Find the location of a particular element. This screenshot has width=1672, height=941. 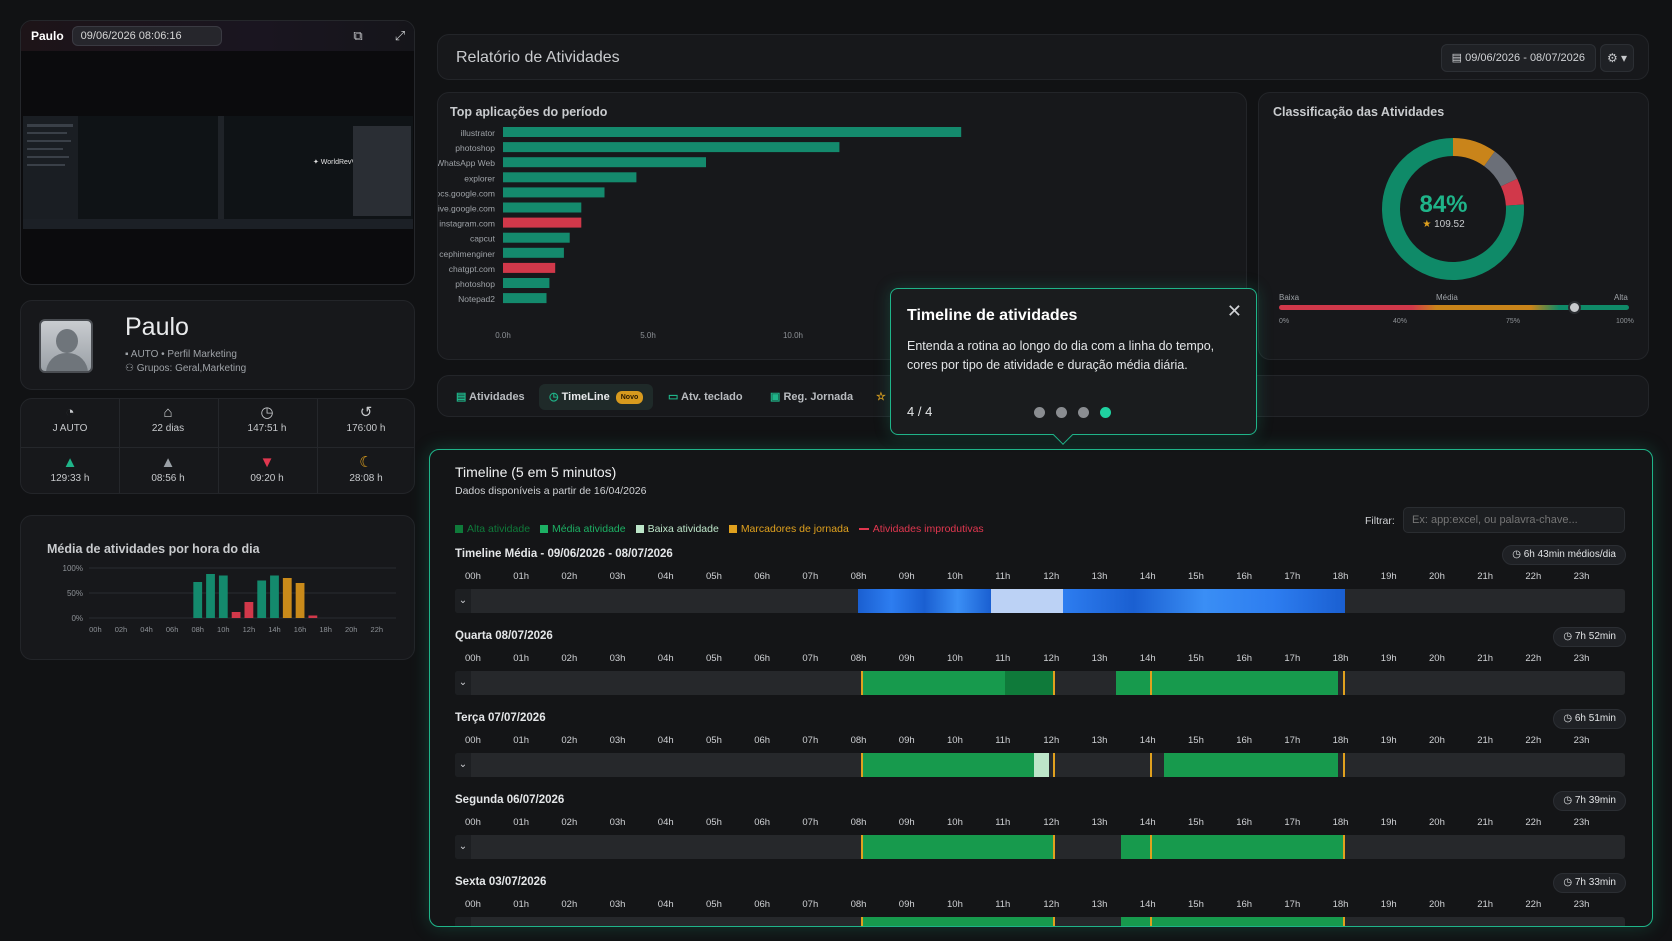

tab-atividades: ▤ Atividades is located at coordinates (490, 397).